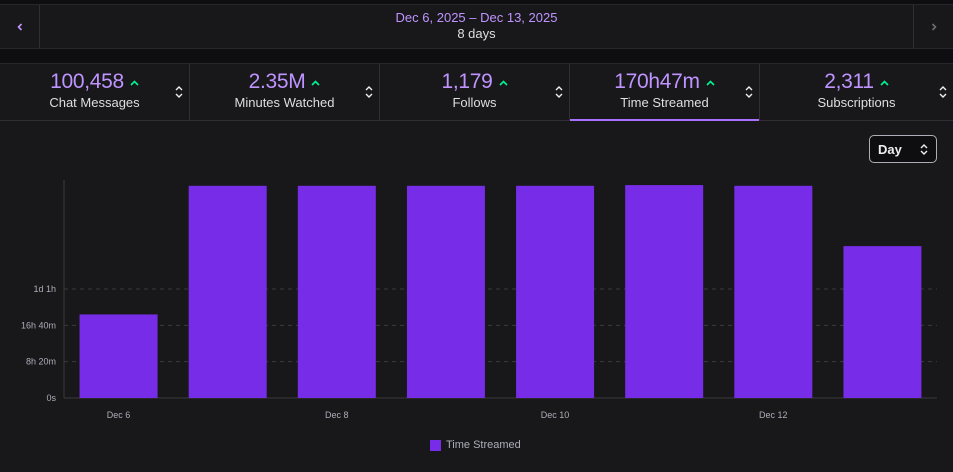  Describe the element at coordinates (483, 445) in the screenshot. I see `legend-label: Time Streamed` at that location.